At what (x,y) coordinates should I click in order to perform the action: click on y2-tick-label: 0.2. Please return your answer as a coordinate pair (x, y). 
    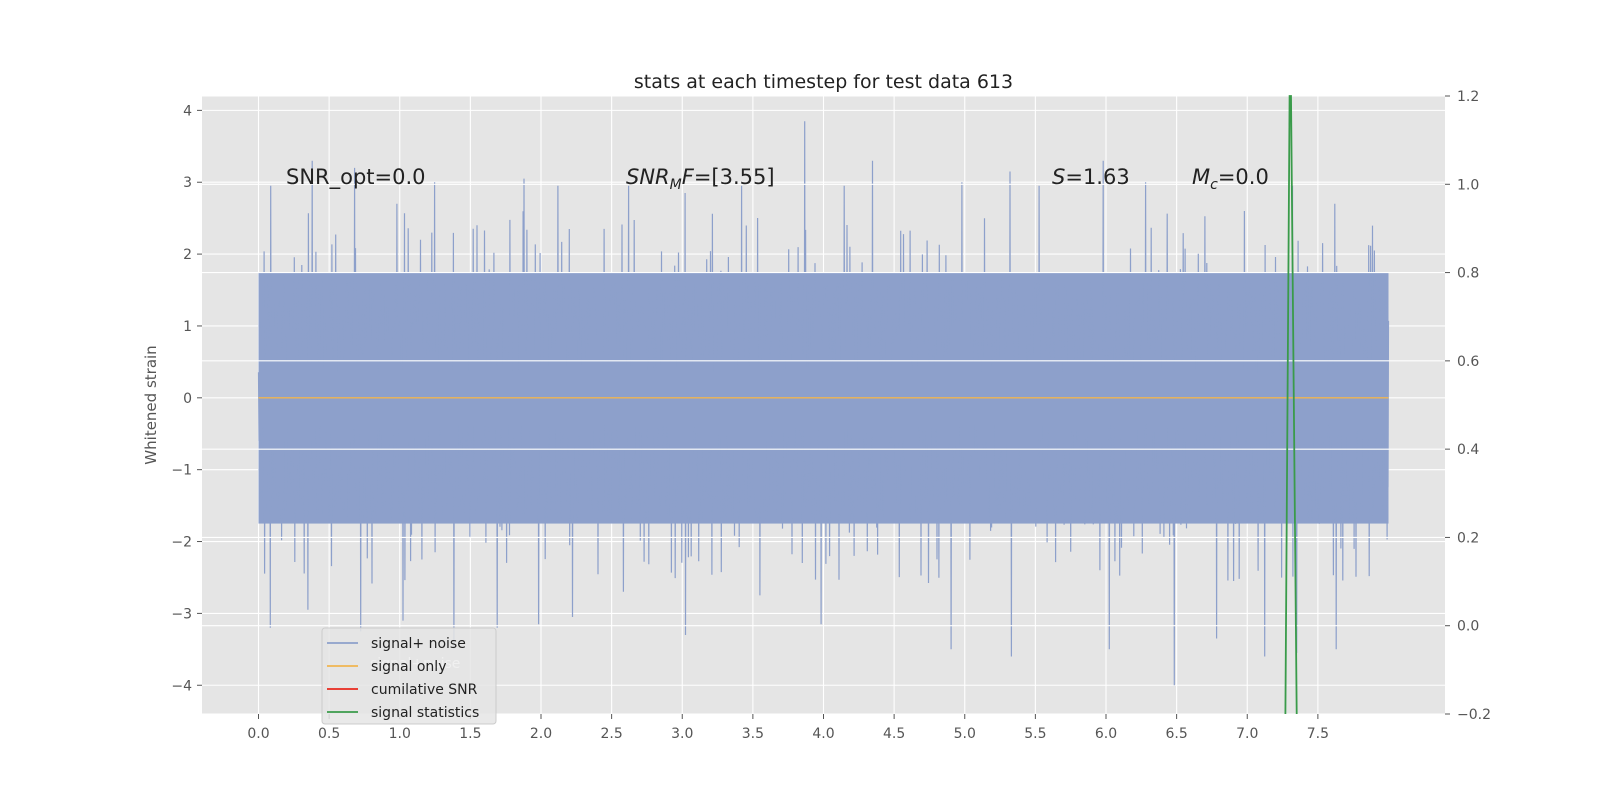
    Looking at the image, I should click on (1468, 538).